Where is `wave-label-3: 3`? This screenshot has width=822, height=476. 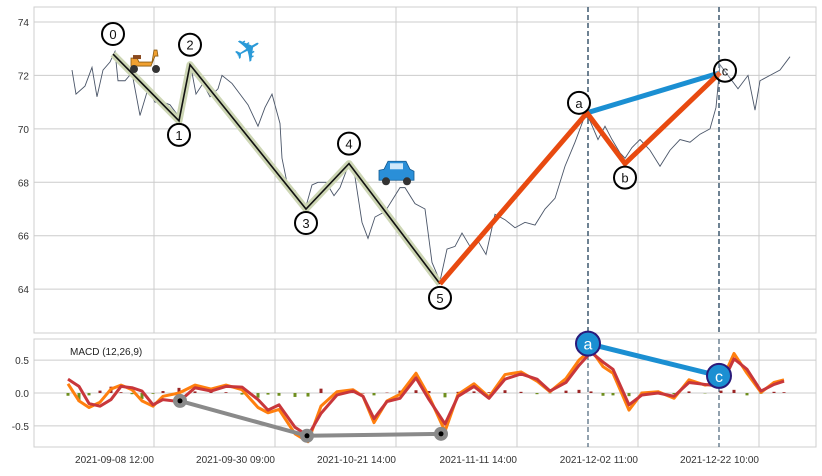 wave-label-3: 3 is located at coordinates (305, 223).